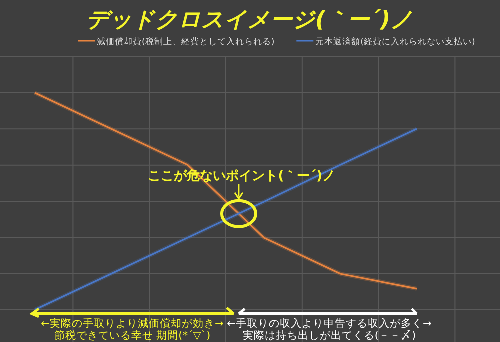 Image resolution: width=500 pixels, height=342 pixels. I want to click on legend-label: 元本返済額(経費に入れられない支払い), so click(396, 42).